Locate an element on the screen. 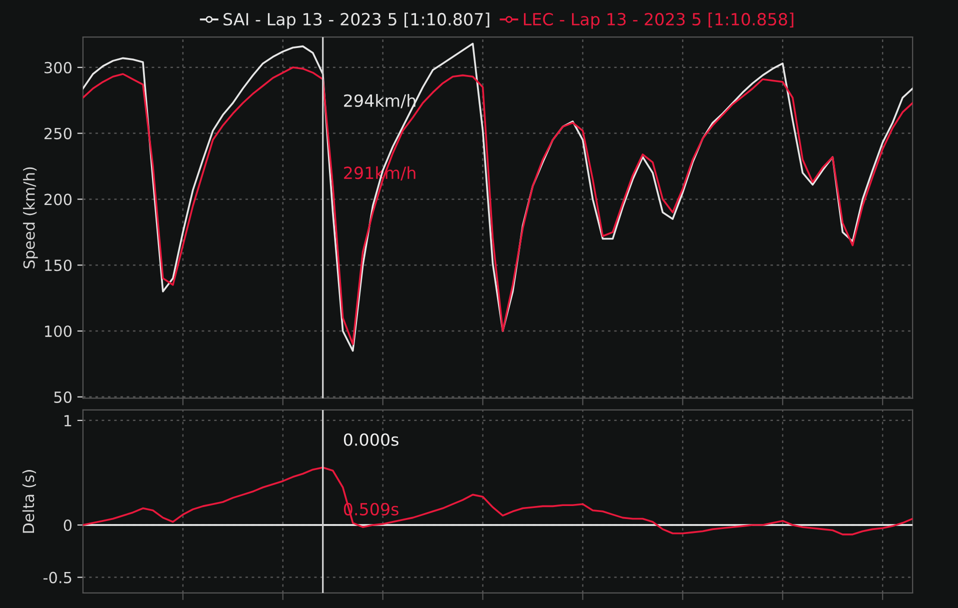 The width and height of the screenshot is (958, 608). y-tick-label: 100 is located at coordinates (58, 331).